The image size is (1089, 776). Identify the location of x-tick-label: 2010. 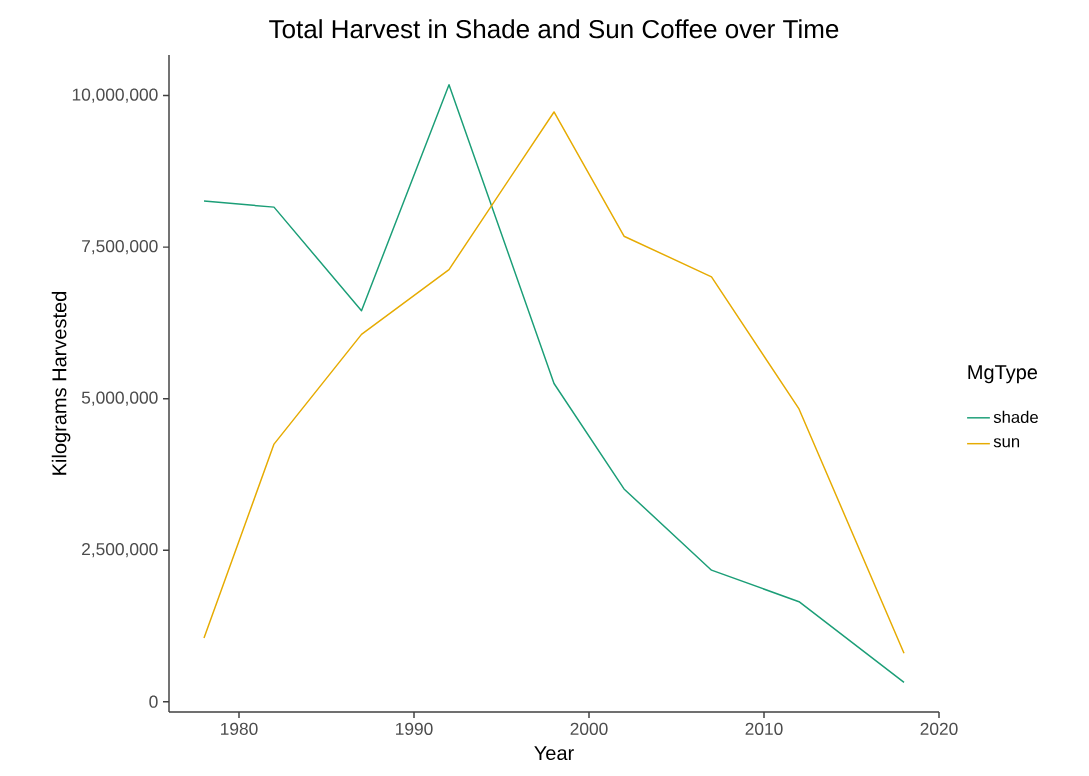
(764, 728).